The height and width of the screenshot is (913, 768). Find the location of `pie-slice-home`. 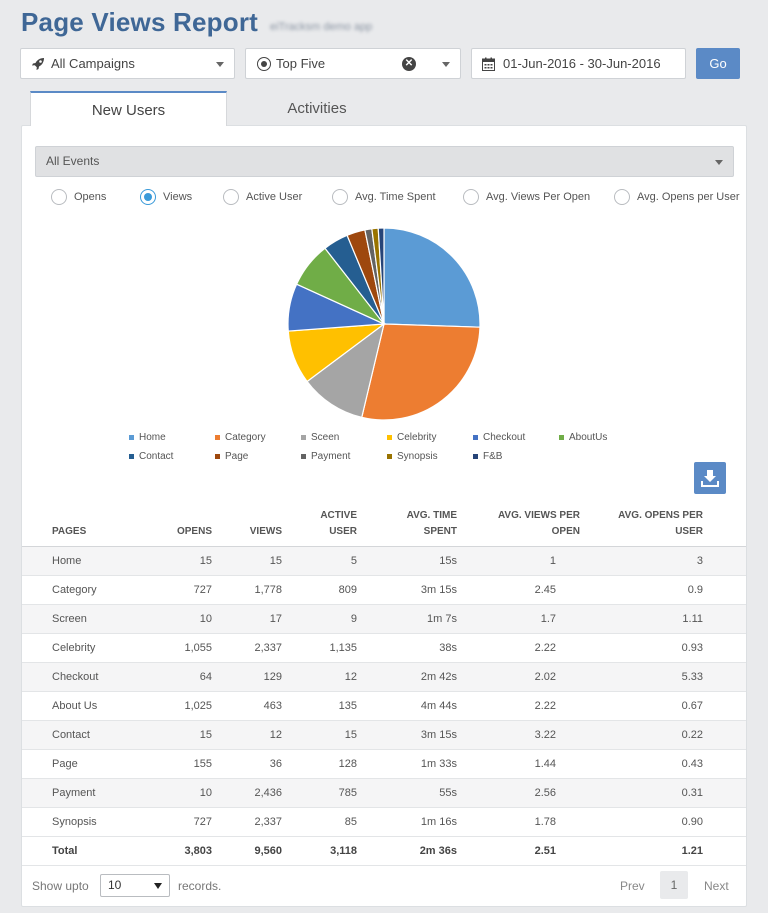

pie-slice-home is located at coordinates (432, 277).